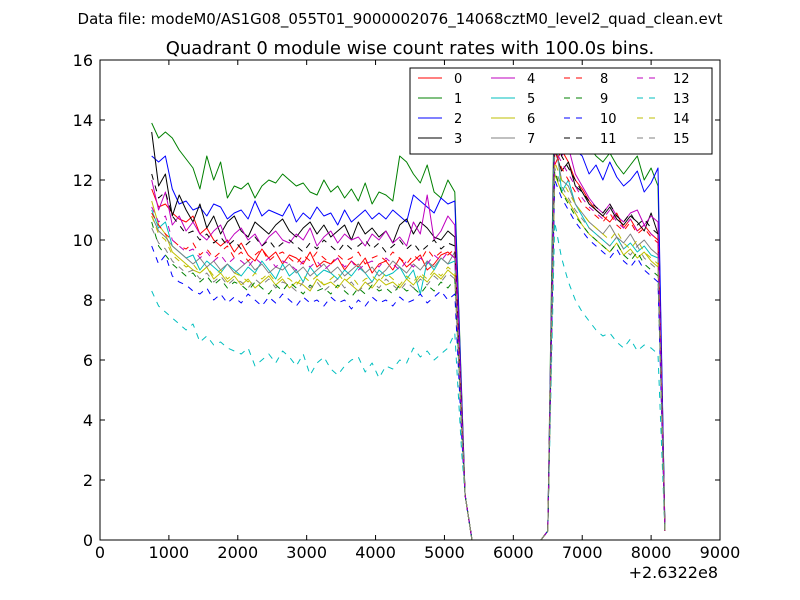  I want to click on y-tick-label: 2, so click(88, 480).